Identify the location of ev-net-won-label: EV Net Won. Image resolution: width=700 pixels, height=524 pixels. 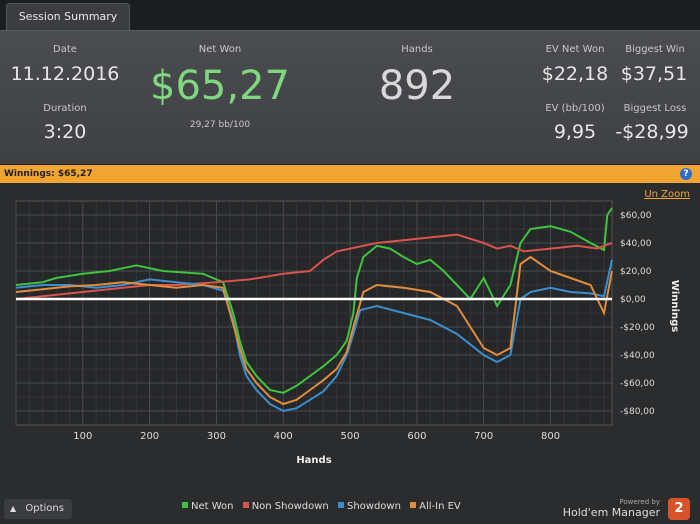
(575, 49).